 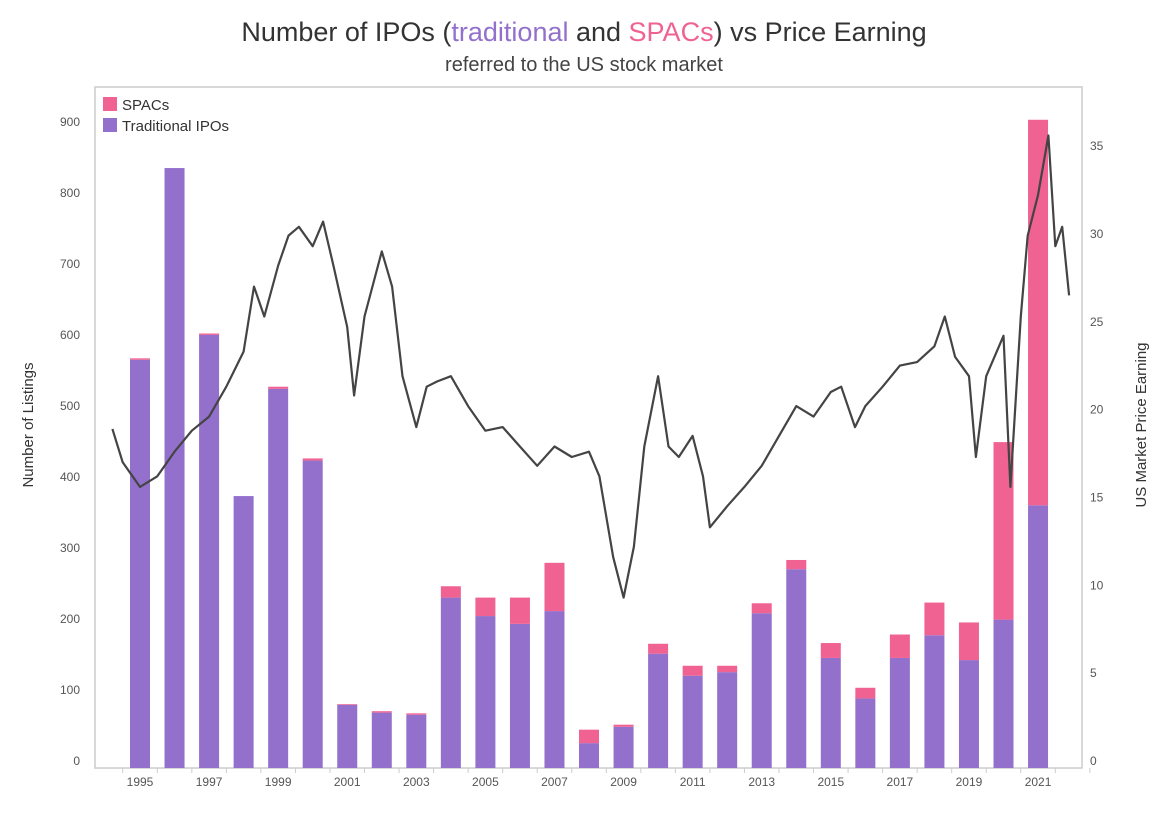 I want to click on bar-traditional-2007, so click(x=554, y=689).